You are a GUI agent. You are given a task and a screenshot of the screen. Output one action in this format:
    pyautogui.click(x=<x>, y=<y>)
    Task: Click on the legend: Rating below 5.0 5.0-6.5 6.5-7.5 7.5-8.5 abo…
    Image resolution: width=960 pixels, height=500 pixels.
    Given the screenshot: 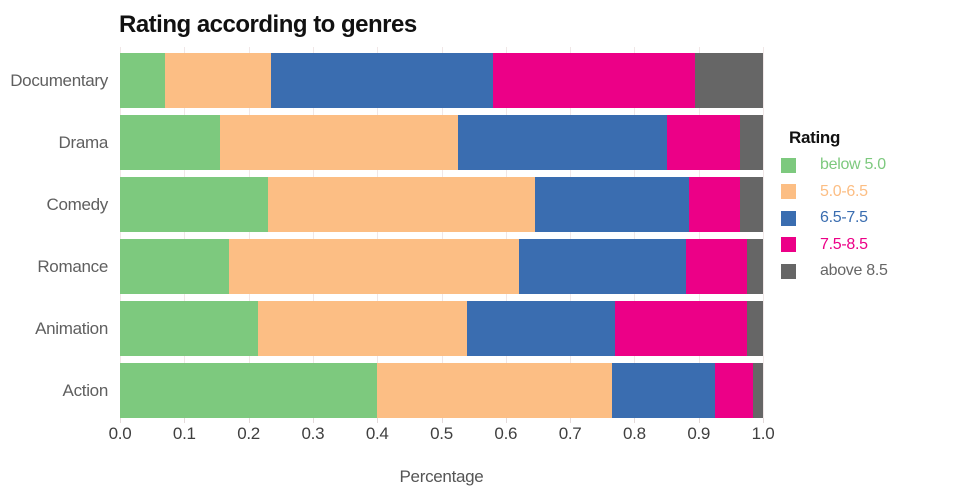 What is the action you would take?
    pyautogui.click(x=834, y=209)
    